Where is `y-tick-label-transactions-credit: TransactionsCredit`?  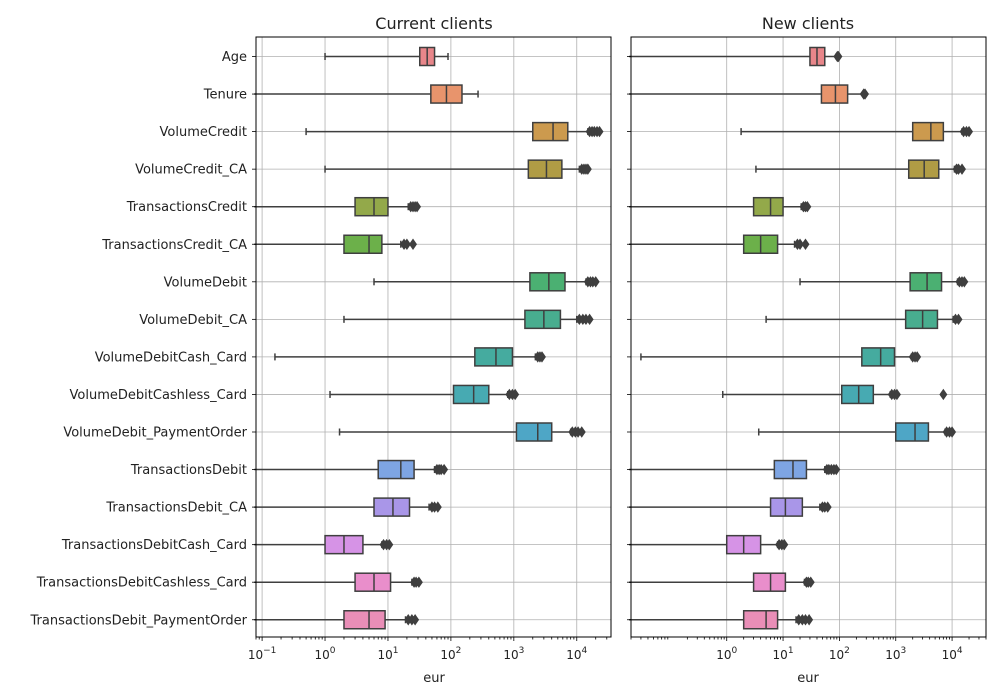 y-tick-label-transactions-credit: TransactionsCredit is located at coordinates (186, 207).